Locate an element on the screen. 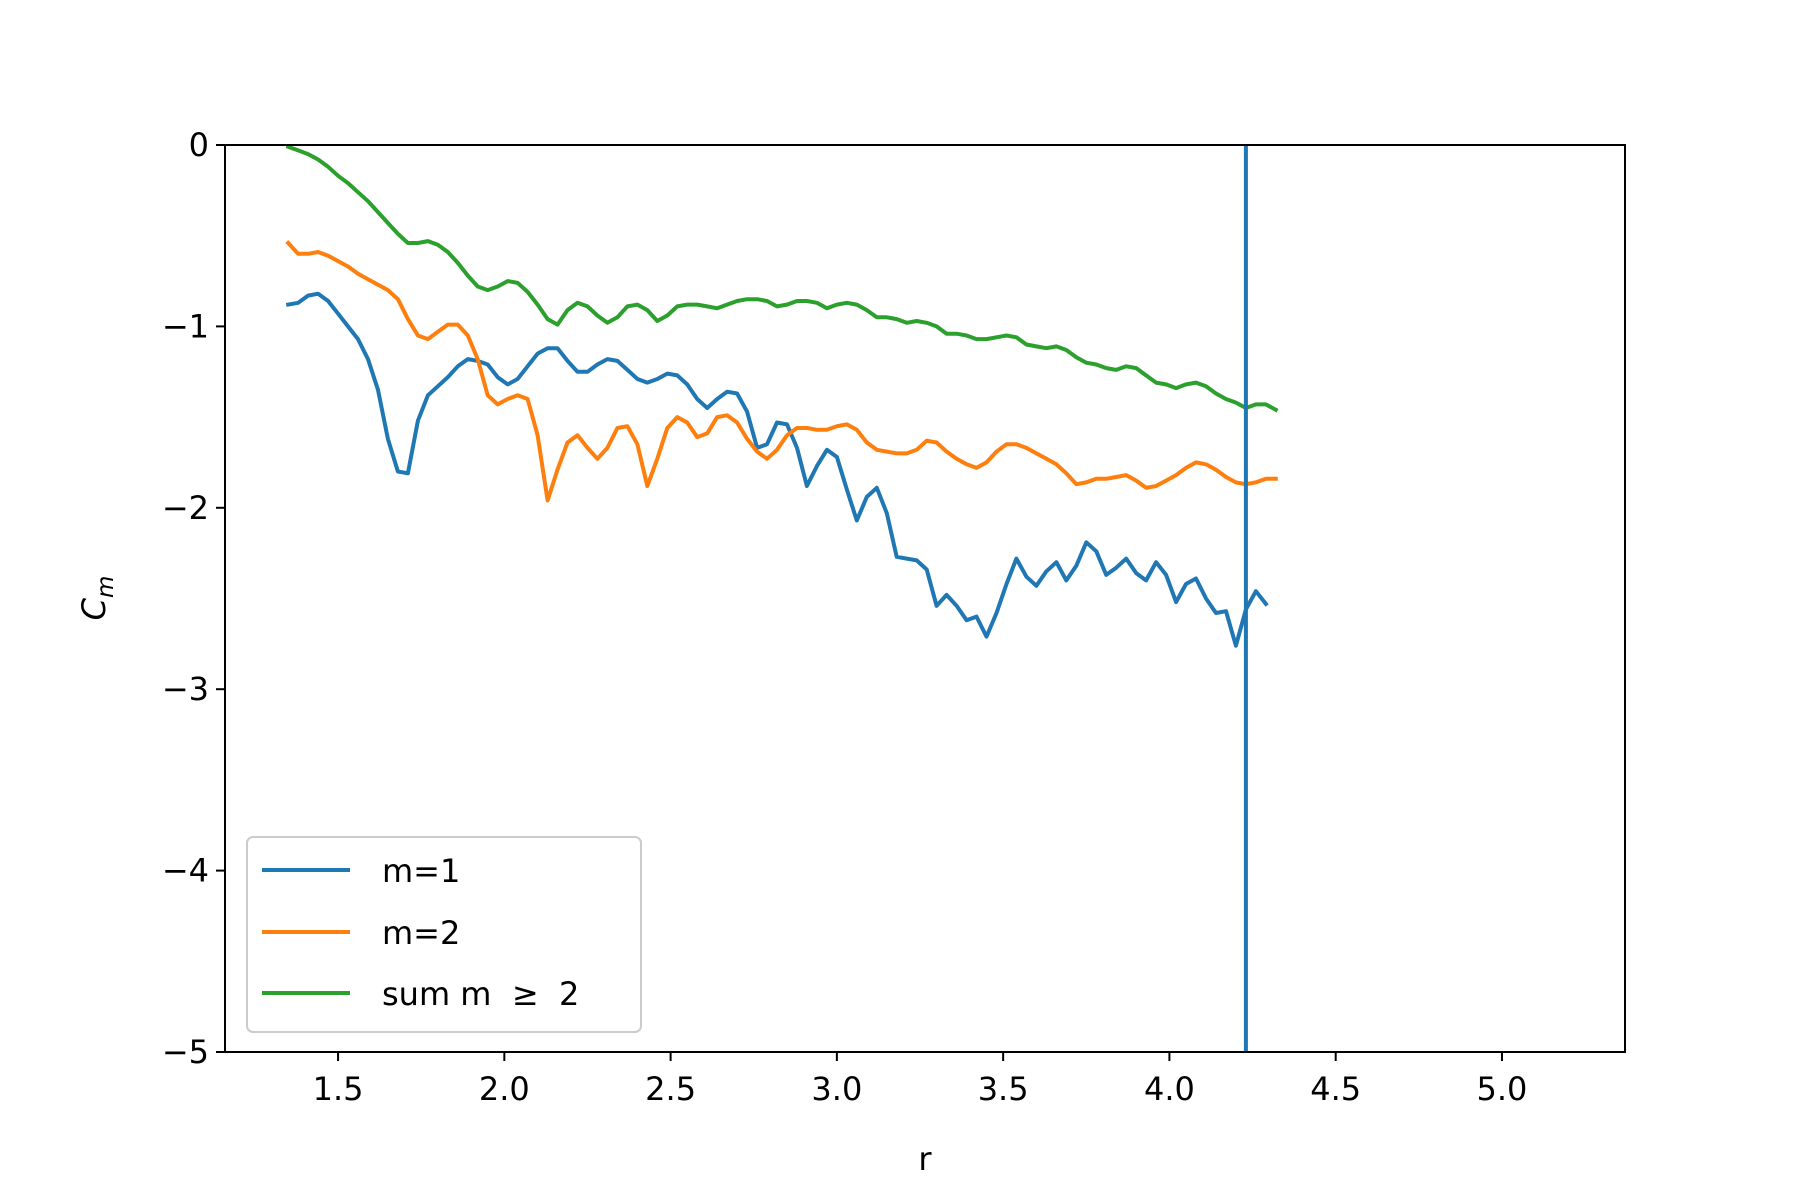  legend-label-m2: m=2 is located at coordinates (421, 933).